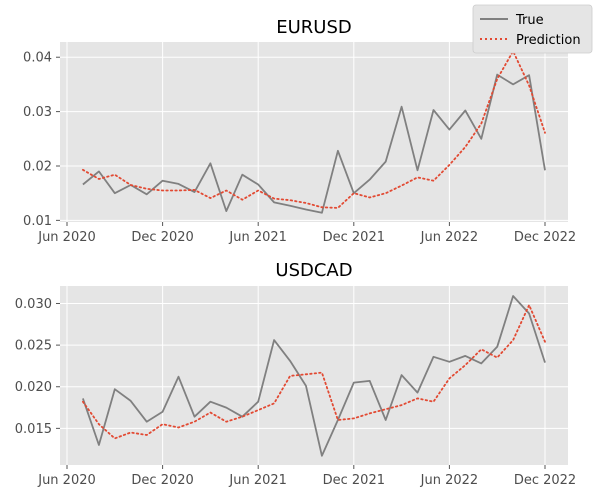  What do you see at coordinates (37, 112) in the screenshot?
I see `y-tick-label: 0.03` at bounding box center [37, 112].